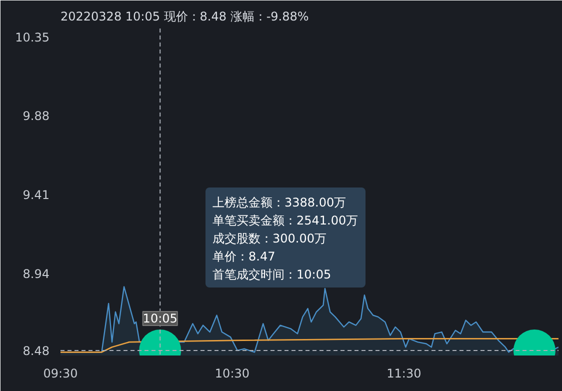  Describe the element at coordinates (36, 116) in the screenshot. I see `y-tick-label: 9.88` at that location.